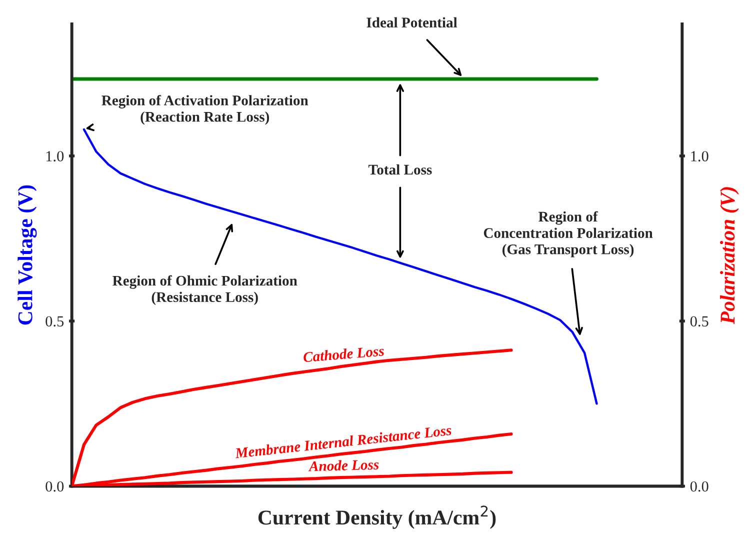  Describe the element at coordinates (699, 156) in the screenshot. I see `y2-tick-label: 1.0` at that location.